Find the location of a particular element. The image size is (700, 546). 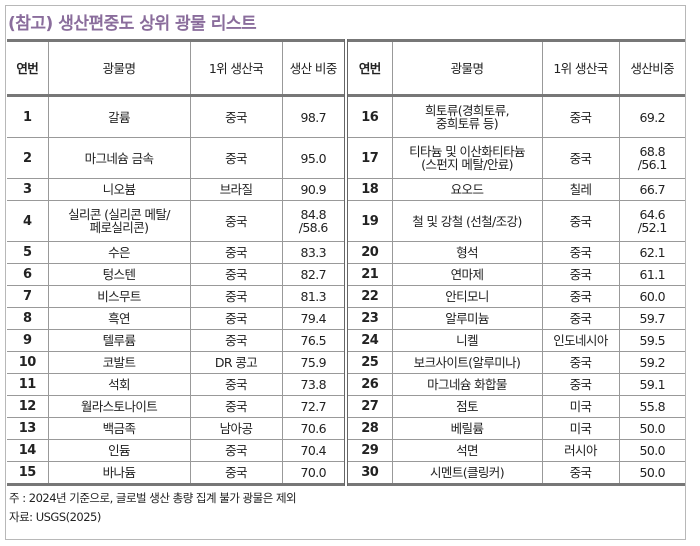

production-share: 72.7 is located at coordinates (315, 406).